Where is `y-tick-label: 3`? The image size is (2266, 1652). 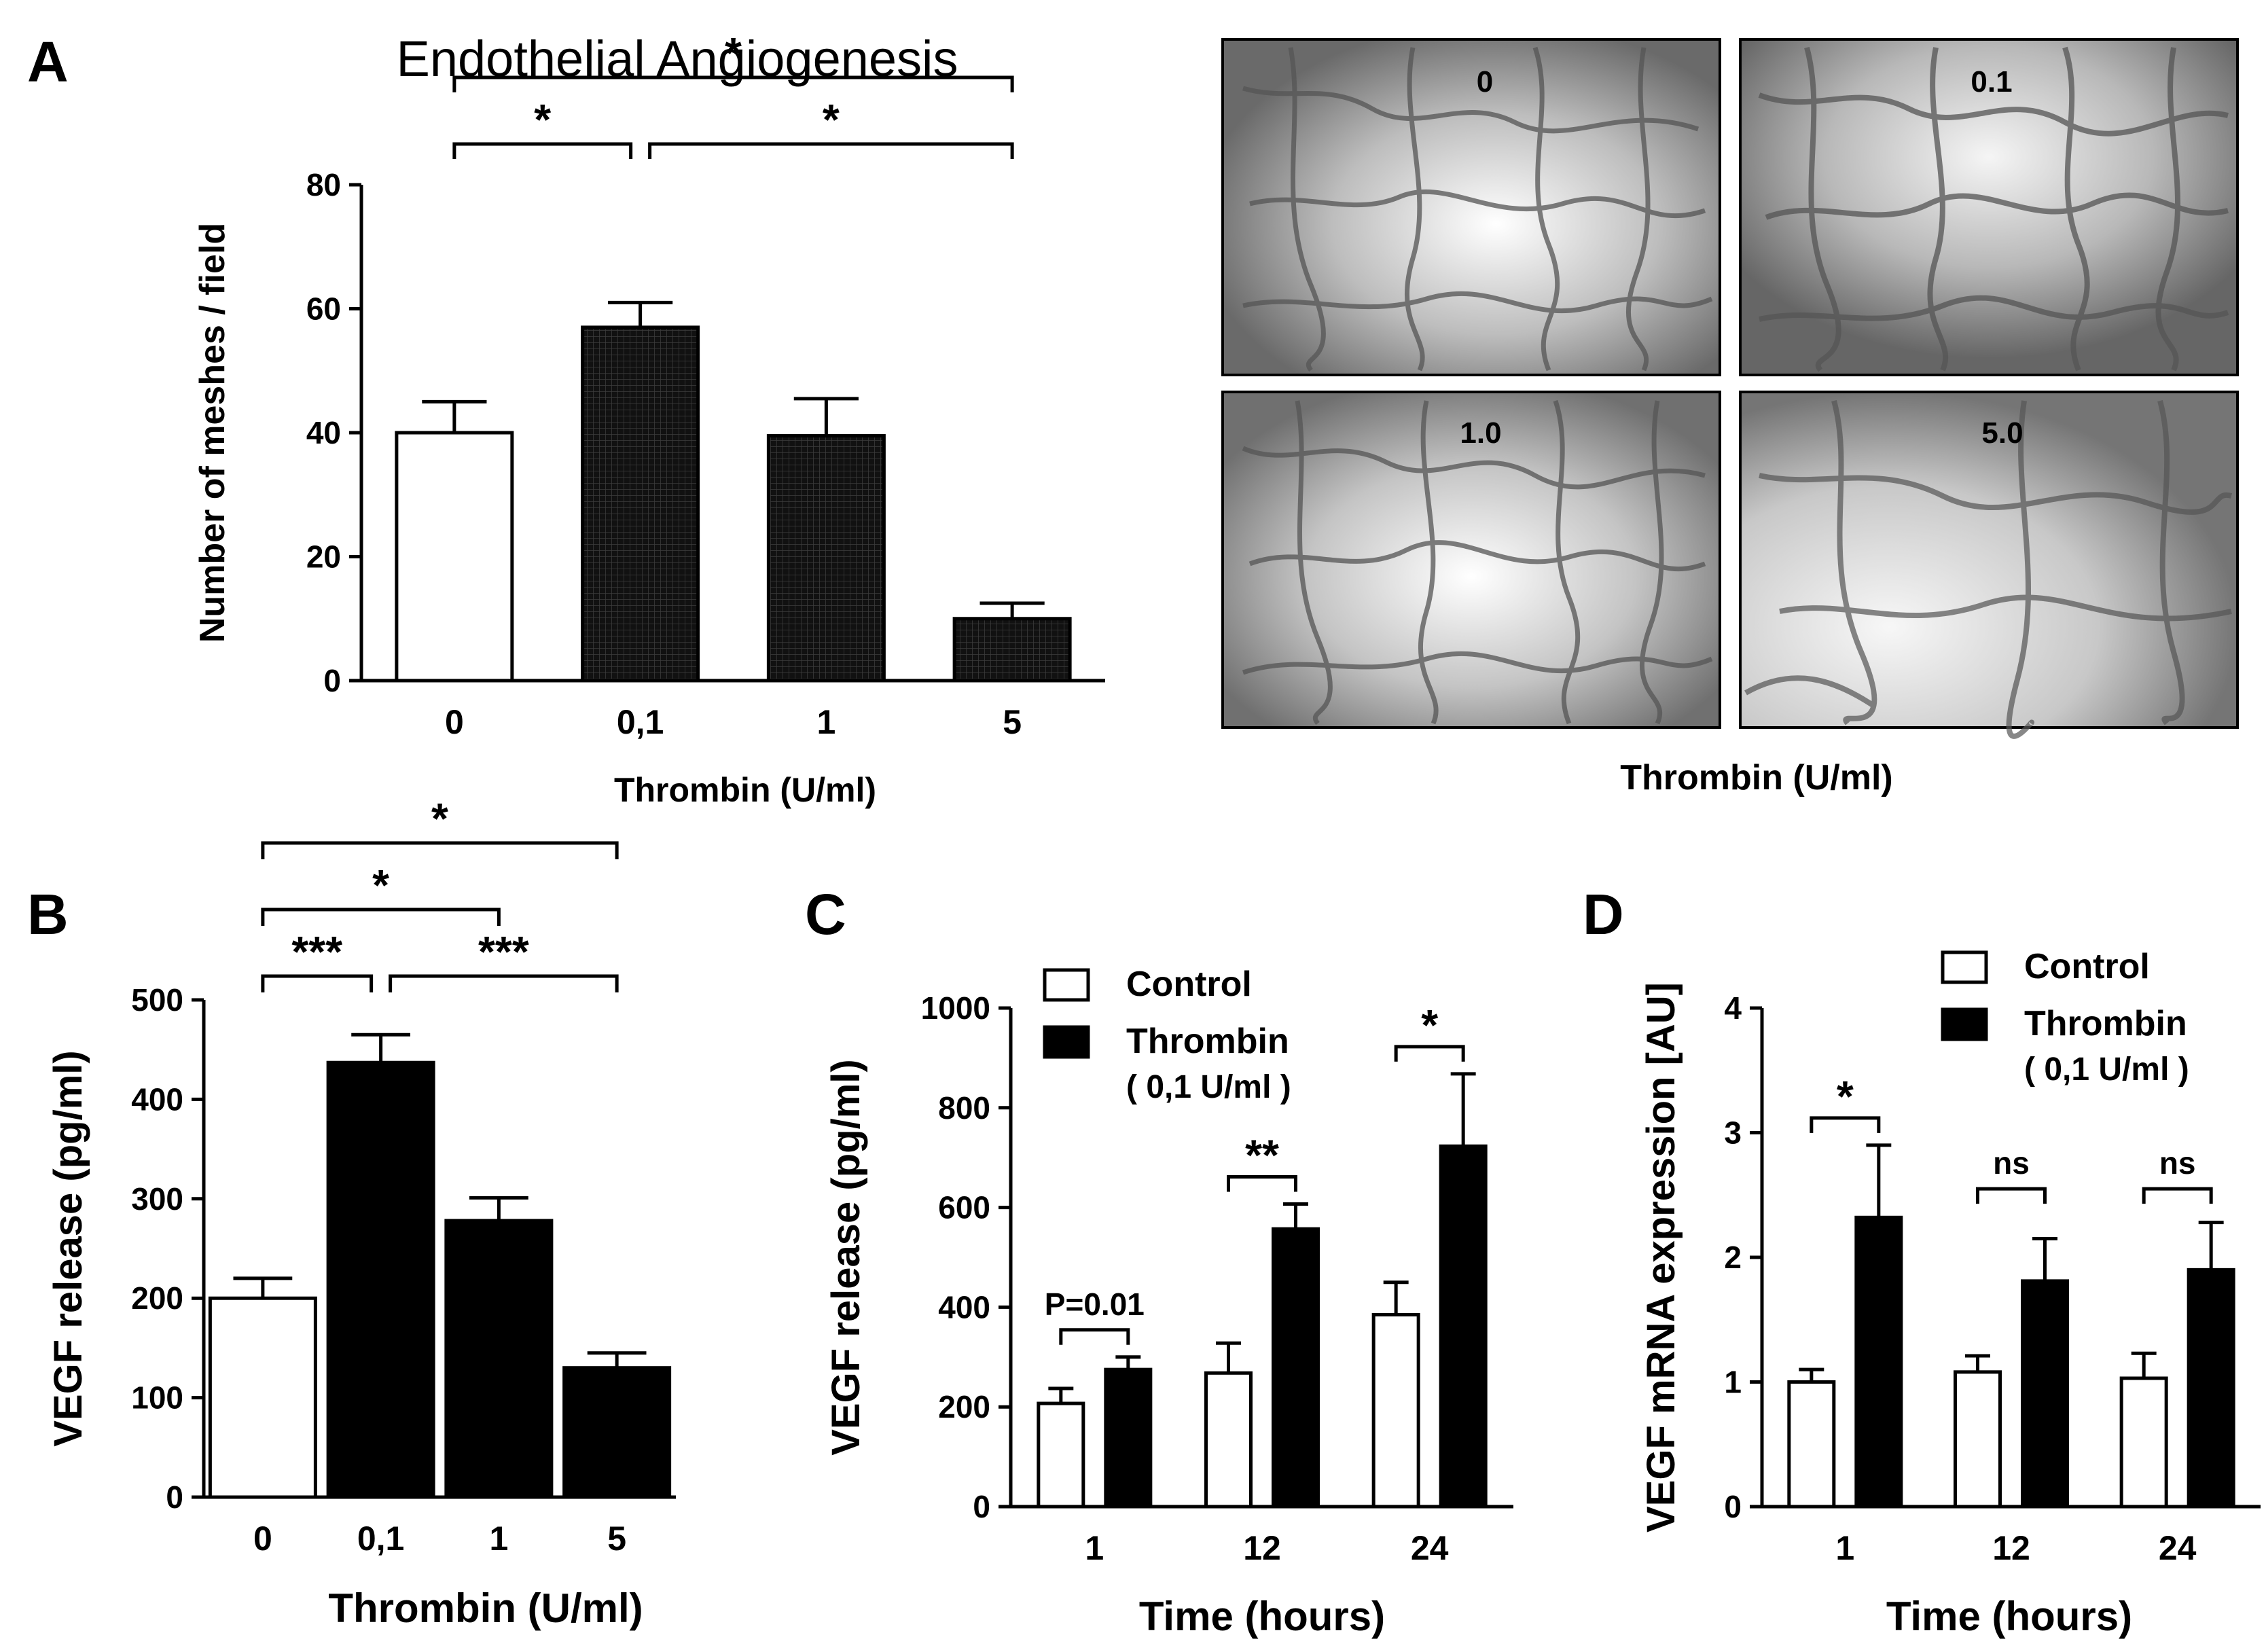 y-tick-label: 3 is located at coordinates (1733, 1133).